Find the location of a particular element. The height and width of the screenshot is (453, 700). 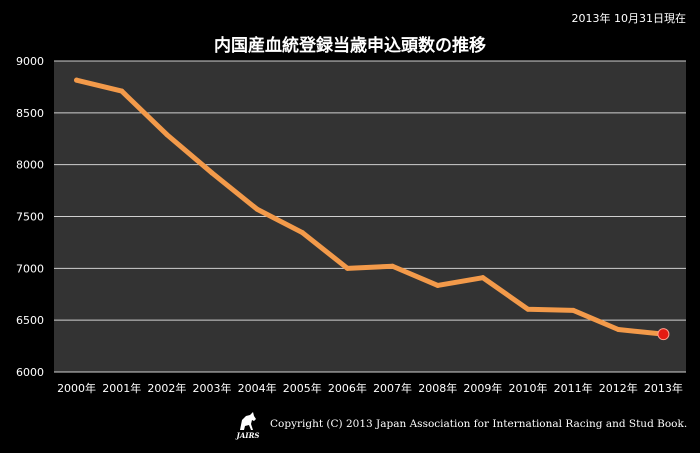

y-tick-label-6000: 6000 is located at coordinates (30, 372).